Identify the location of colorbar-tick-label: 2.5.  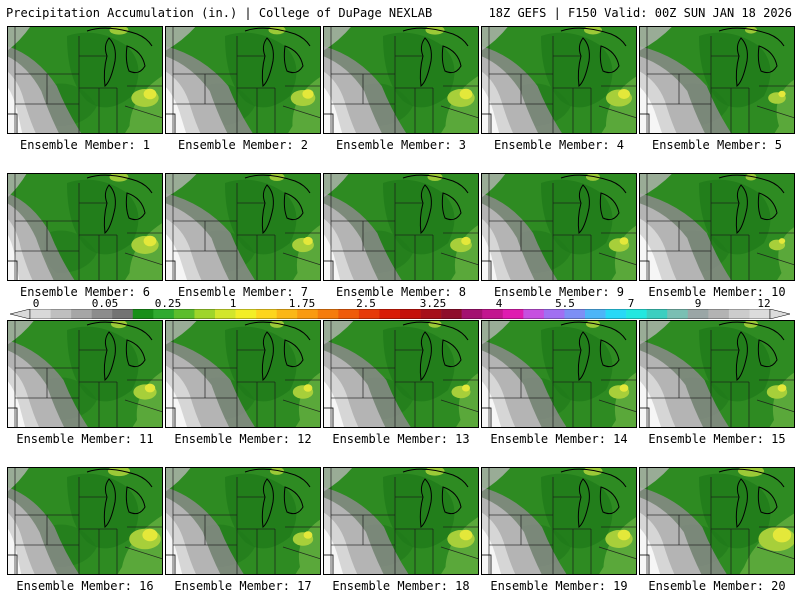
(366, 303).